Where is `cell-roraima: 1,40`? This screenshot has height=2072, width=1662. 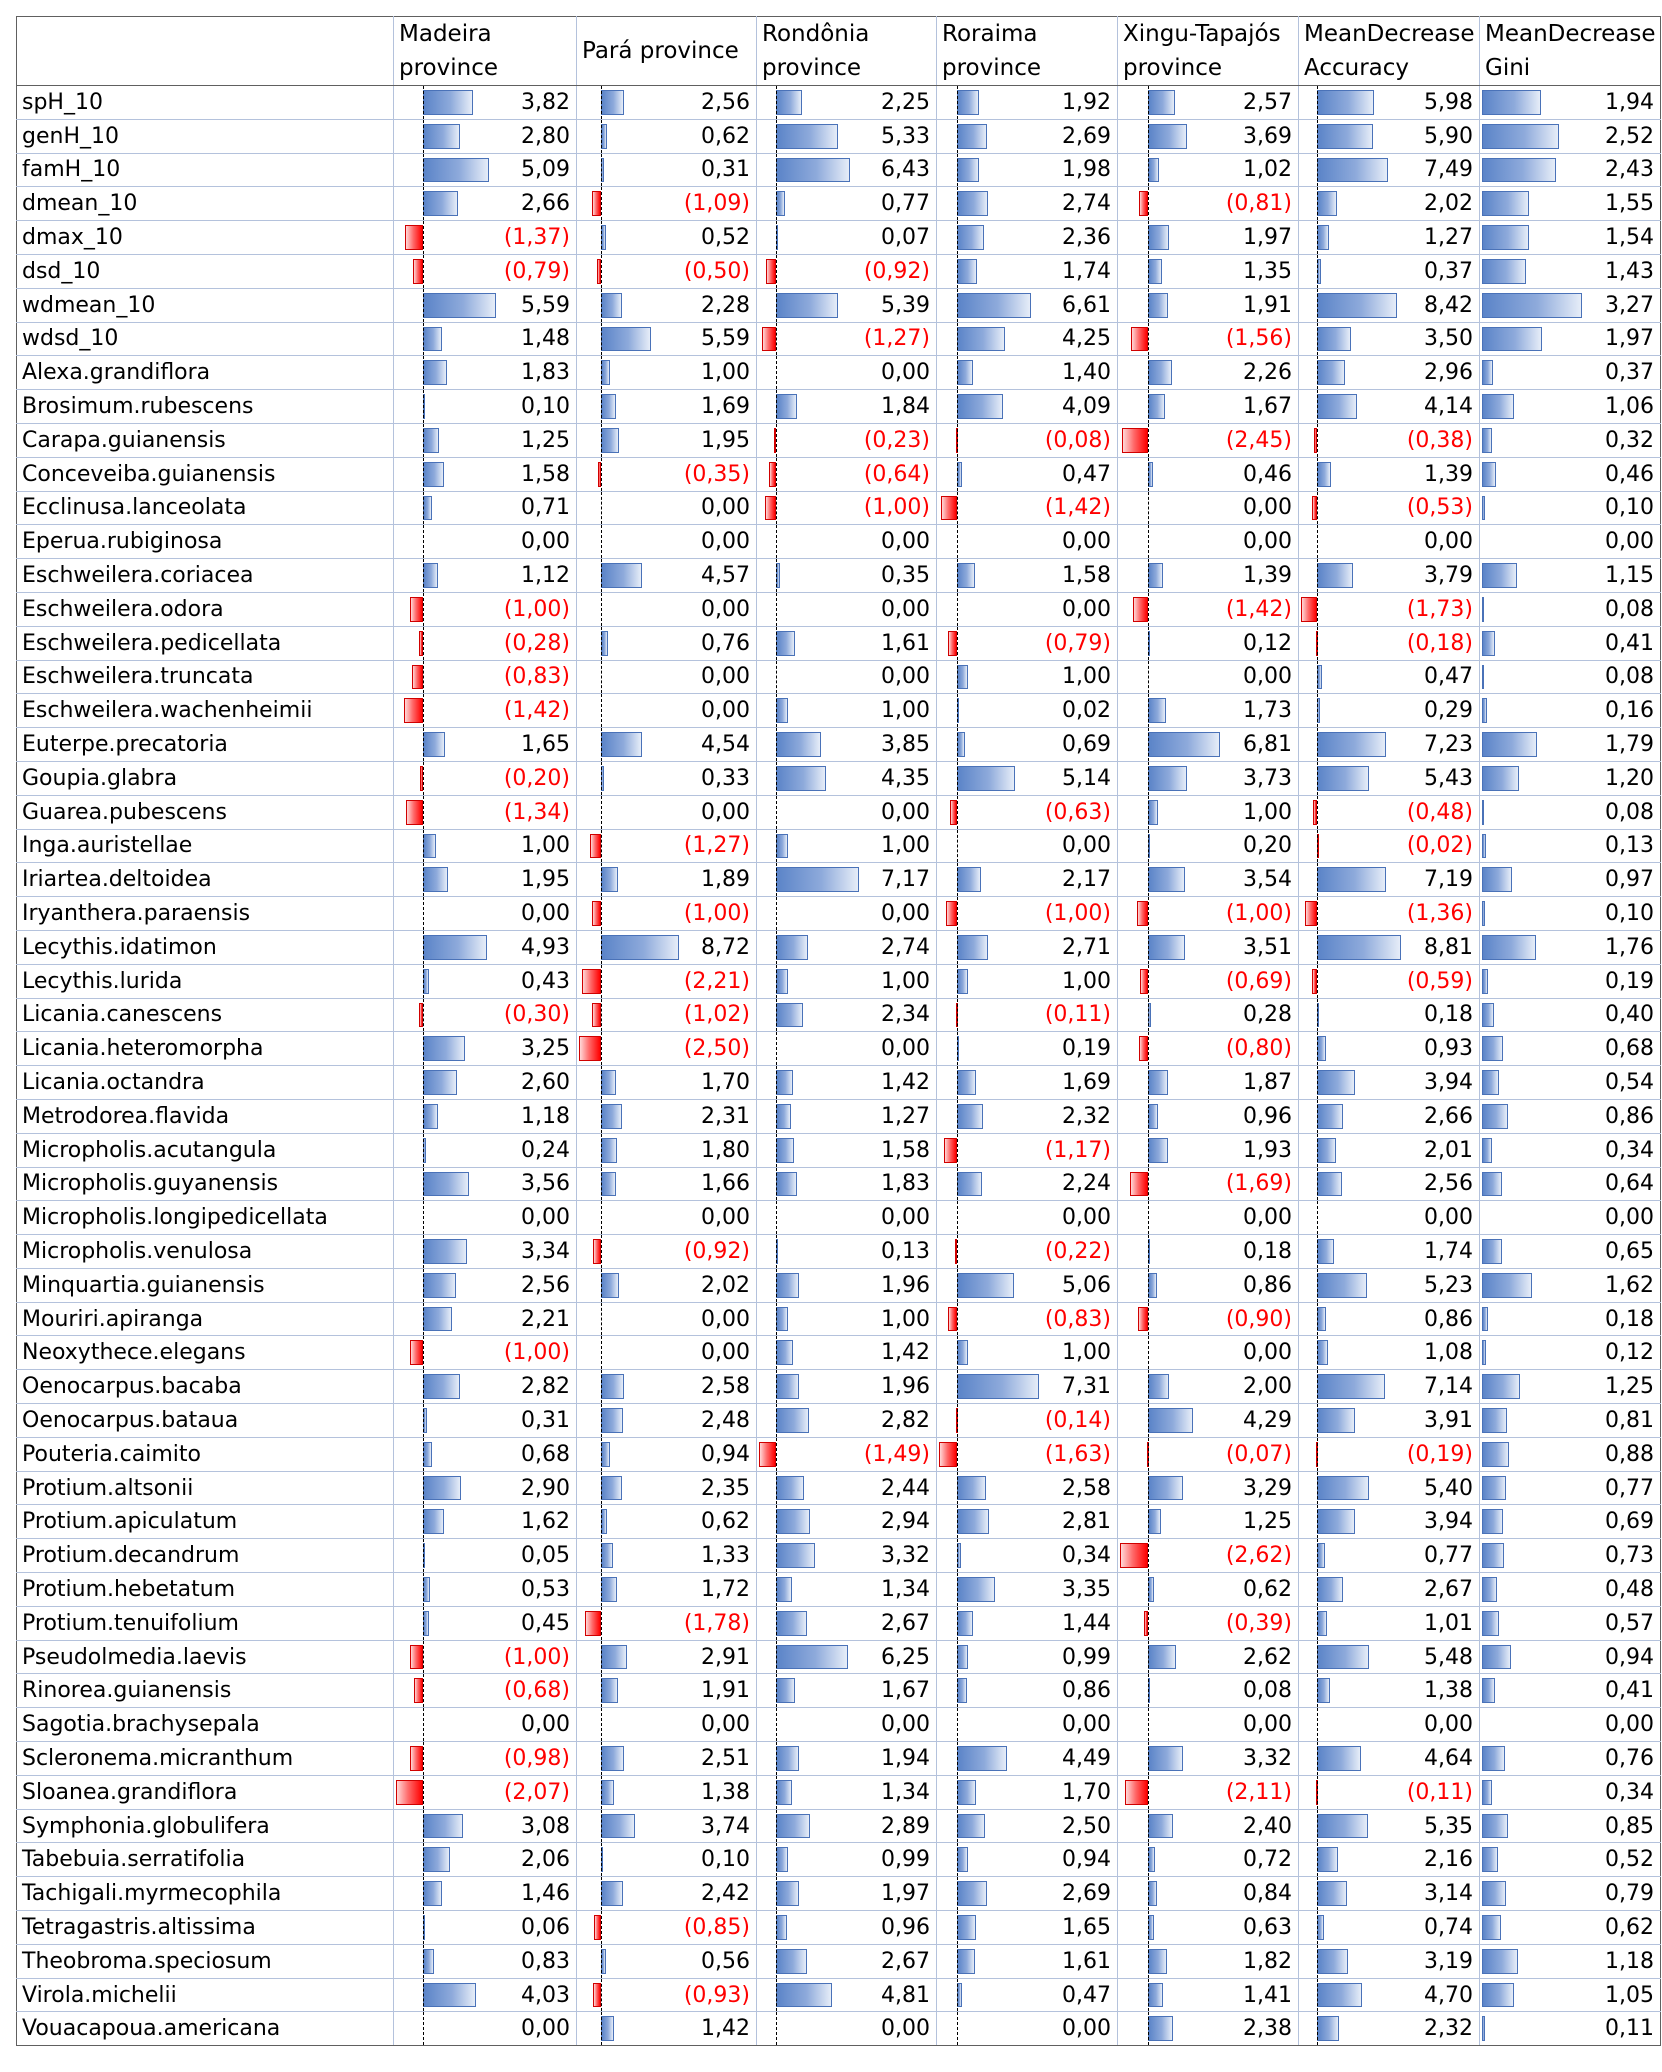
cell-roraima: 1,40 is located at coordinates (1027, 373).